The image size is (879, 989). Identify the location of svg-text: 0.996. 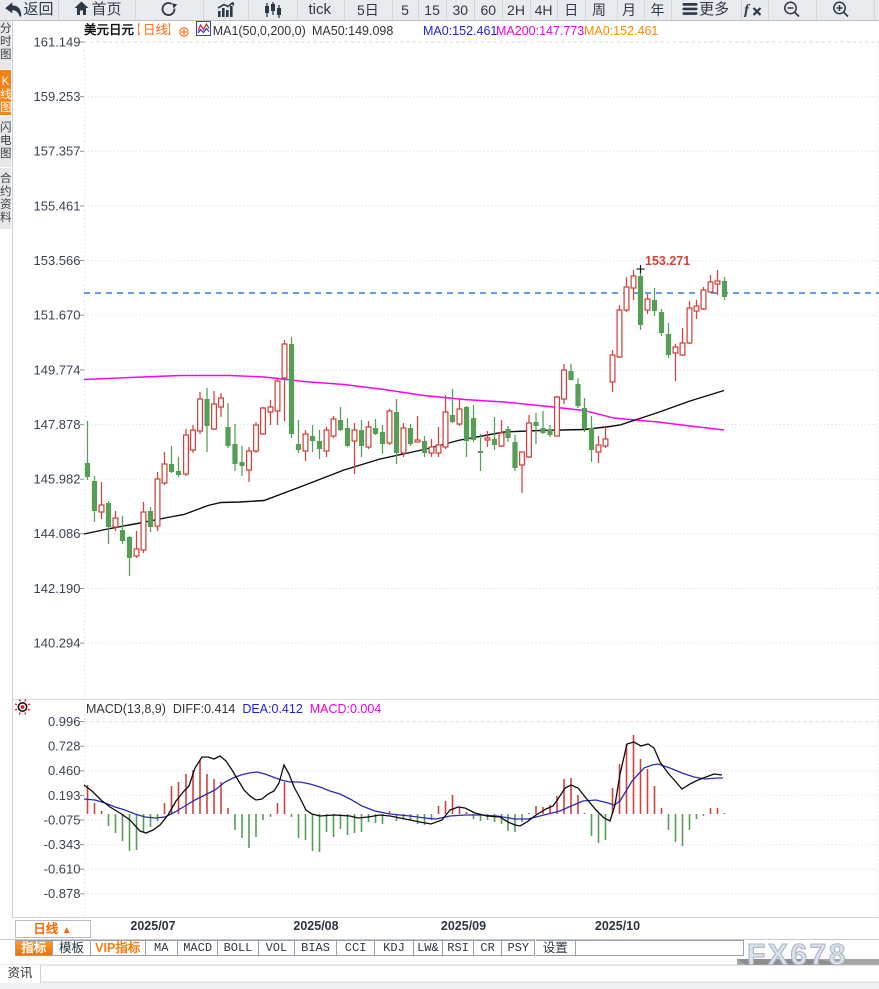
(64, 721).